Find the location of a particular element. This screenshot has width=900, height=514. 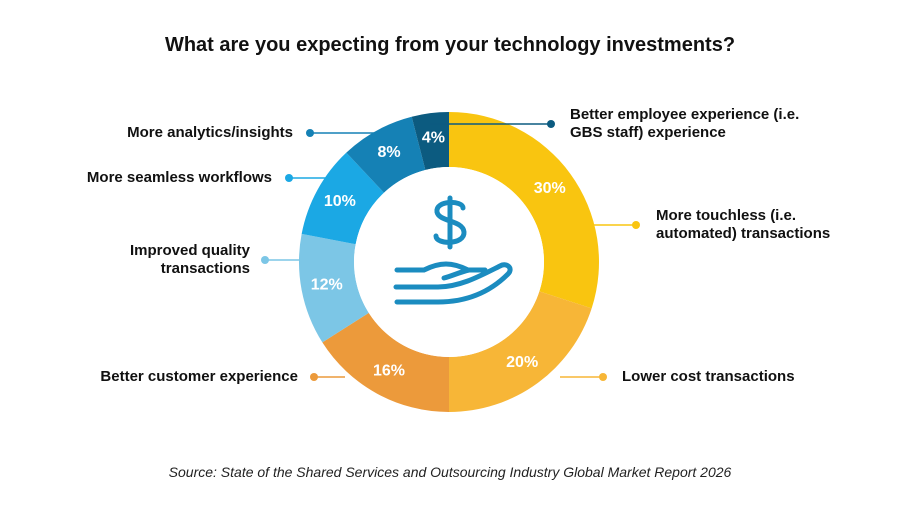

value-label: 8% is located at coordinates (388, 152).